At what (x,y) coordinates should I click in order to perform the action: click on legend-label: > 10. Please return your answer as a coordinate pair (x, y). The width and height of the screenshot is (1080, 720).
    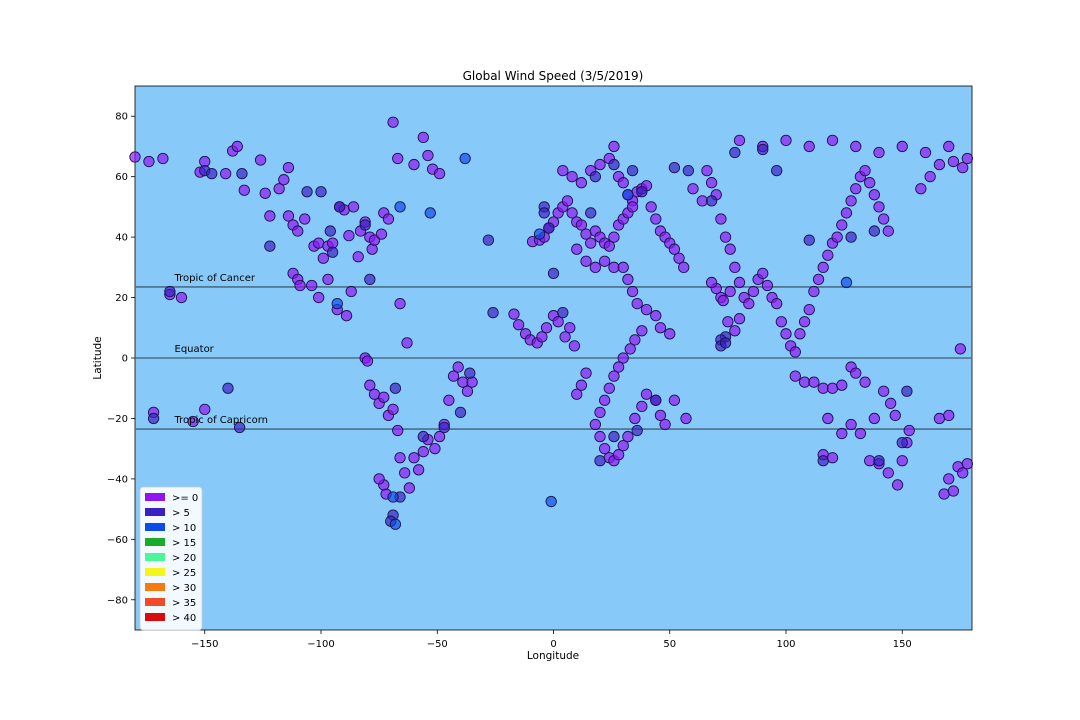
    Looking at the image, I should click on (184, 528).